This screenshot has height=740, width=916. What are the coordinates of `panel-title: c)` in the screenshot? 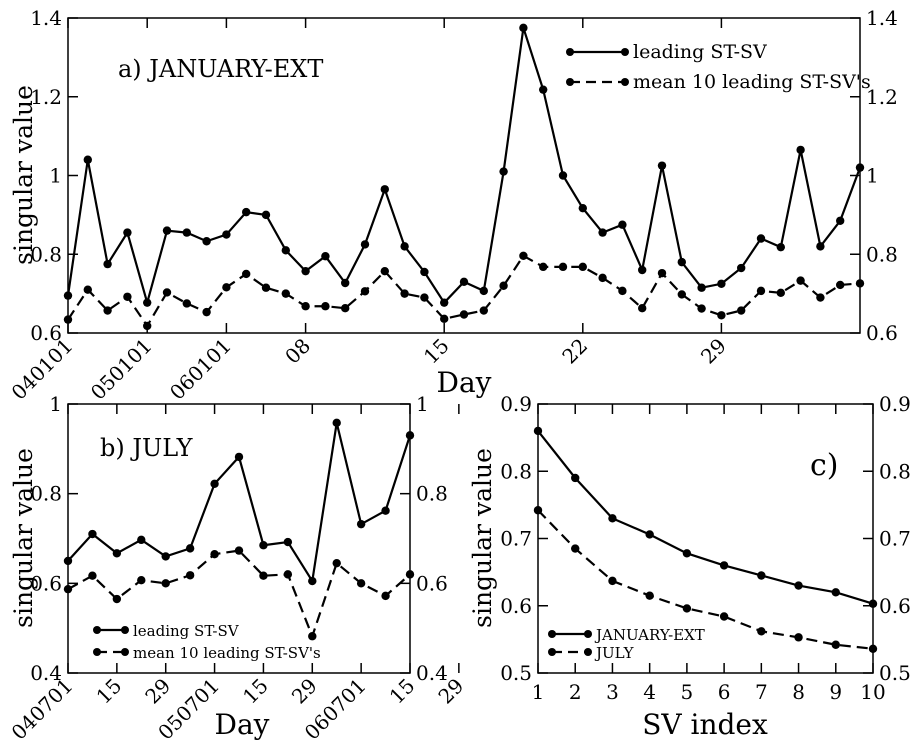 It's located at (824, 465).